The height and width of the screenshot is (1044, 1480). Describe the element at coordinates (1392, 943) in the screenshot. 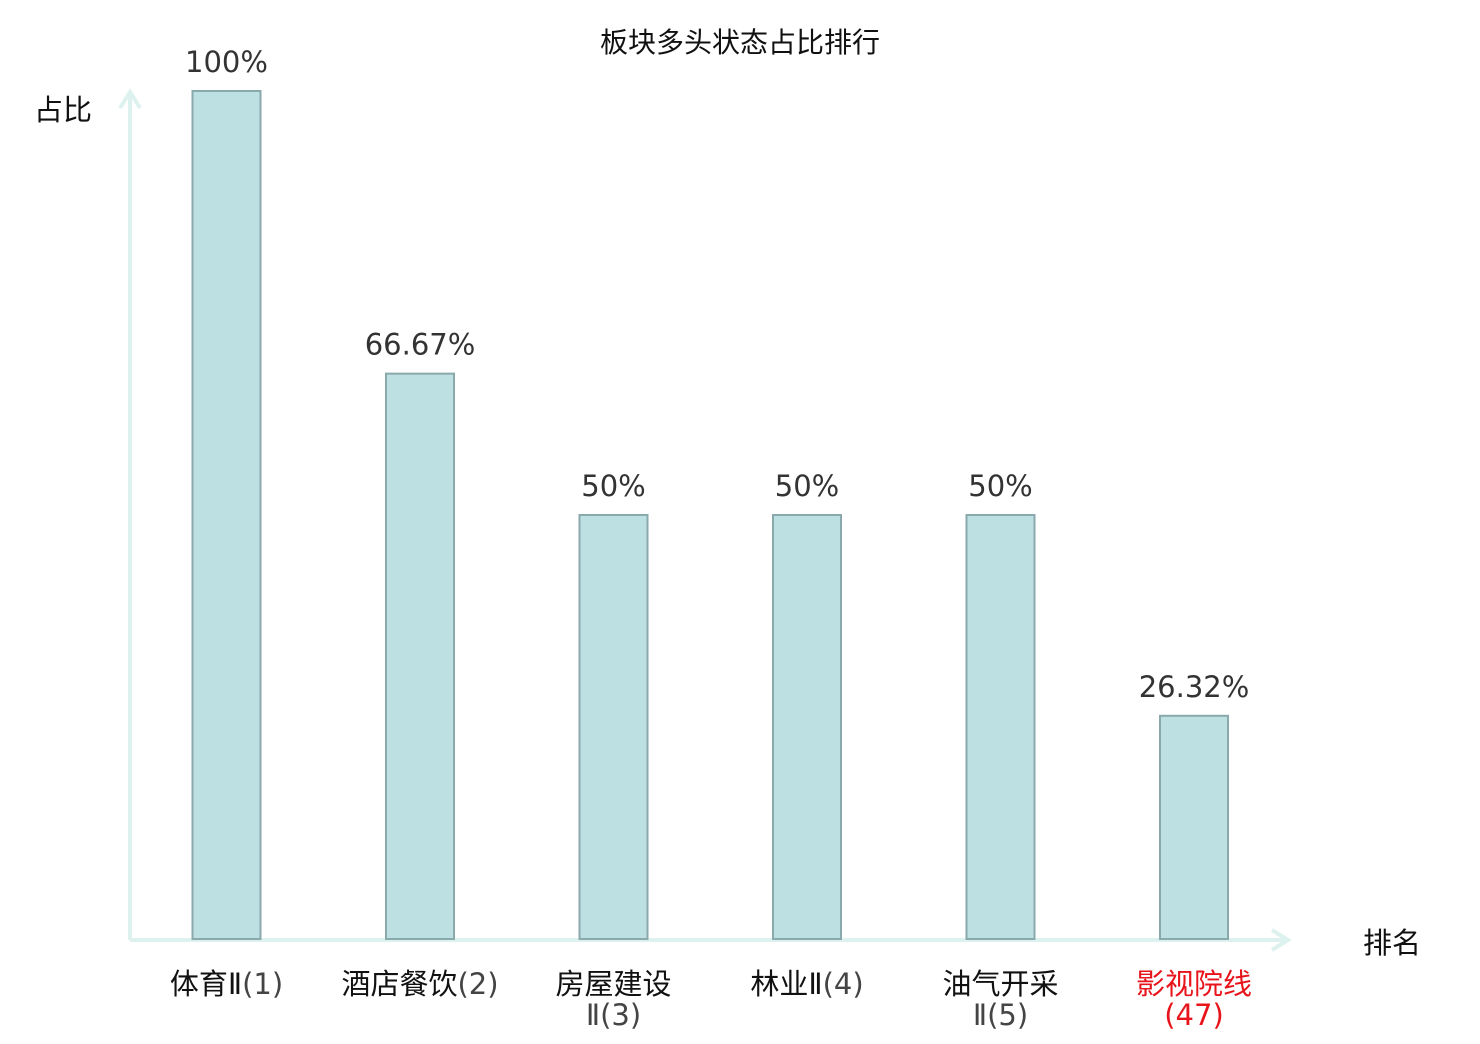

I see `x-axis-label: 排名` at that location.